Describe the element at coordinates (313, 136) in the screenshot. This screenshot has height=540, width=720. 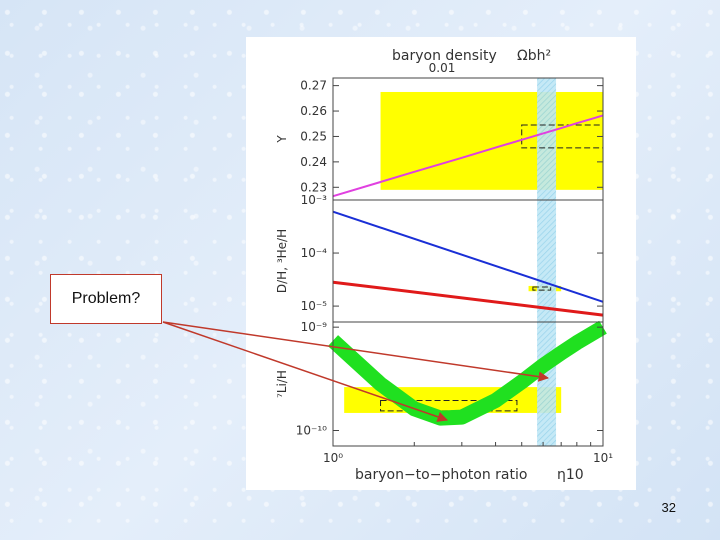
I see `y-tick-label-Y-2: 0.25` at that location.